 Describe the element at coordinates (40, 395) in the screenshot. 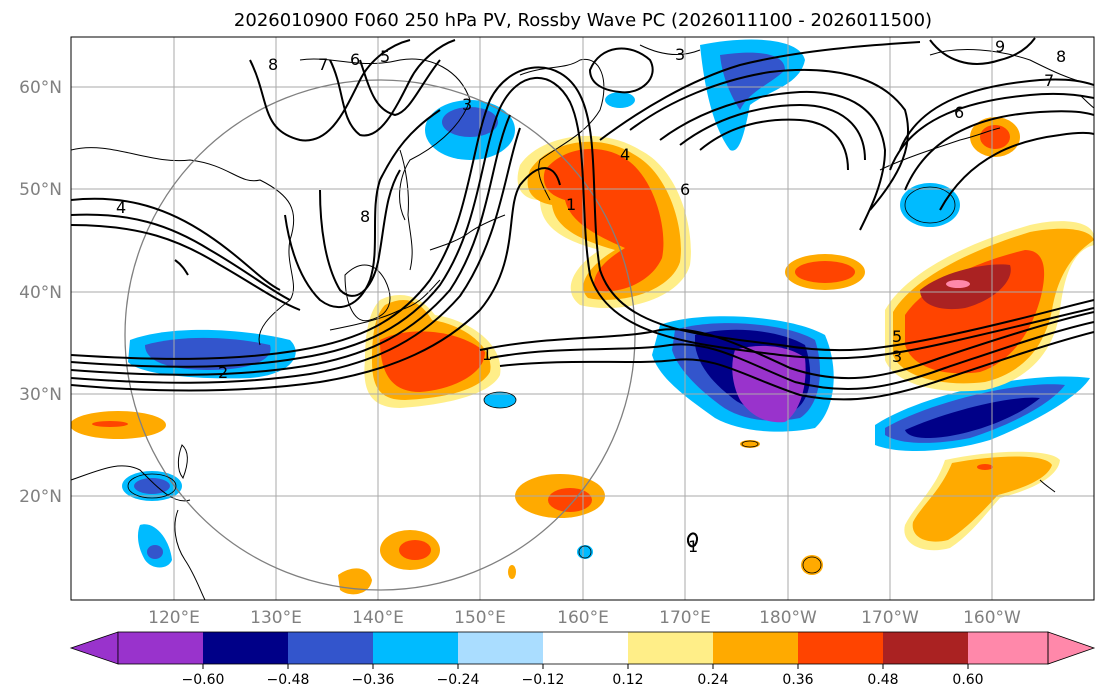

I see `lat-tick-label: 30°N` at that location.